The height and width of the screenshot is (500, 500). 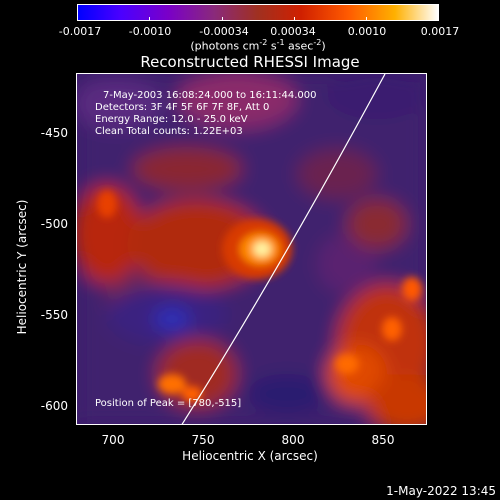 I want to click on image-title: Reconstructed RHESSI Image, so click(x=250, y=62).